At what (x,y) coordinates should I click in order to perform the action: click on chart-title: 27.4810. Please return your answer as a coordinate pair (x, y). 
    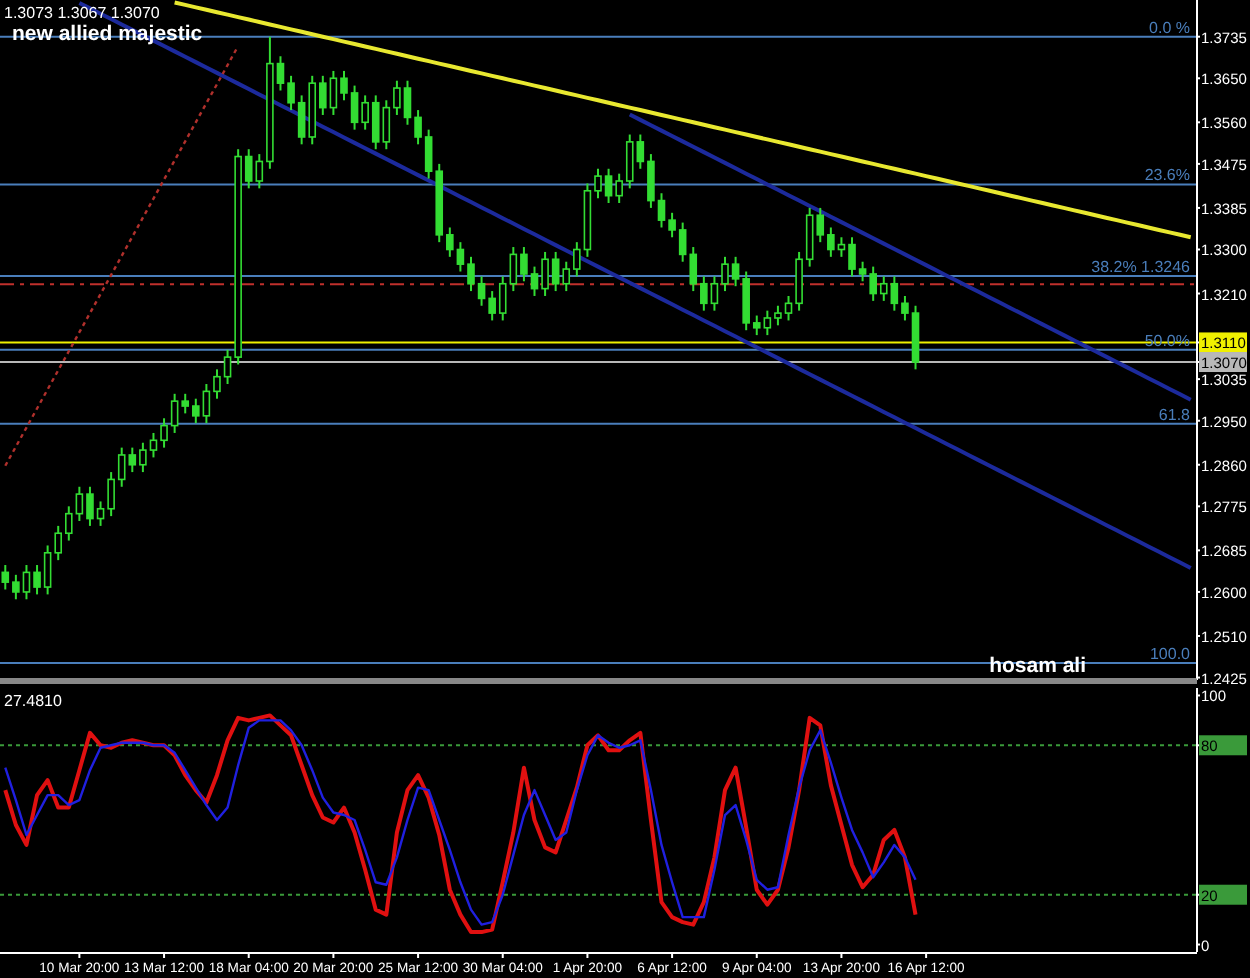
    Looking at the image, I should click on (33, 701).